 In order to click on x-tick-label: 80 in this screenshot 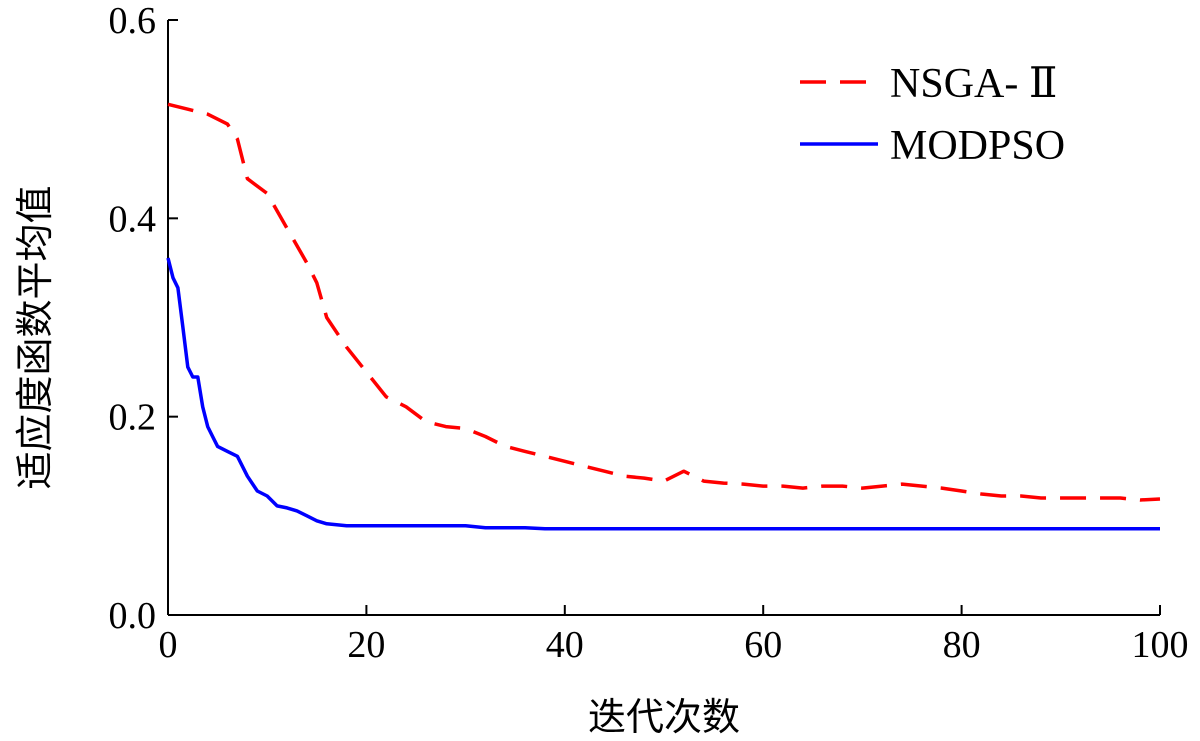, I will do `click(962, 645)`.